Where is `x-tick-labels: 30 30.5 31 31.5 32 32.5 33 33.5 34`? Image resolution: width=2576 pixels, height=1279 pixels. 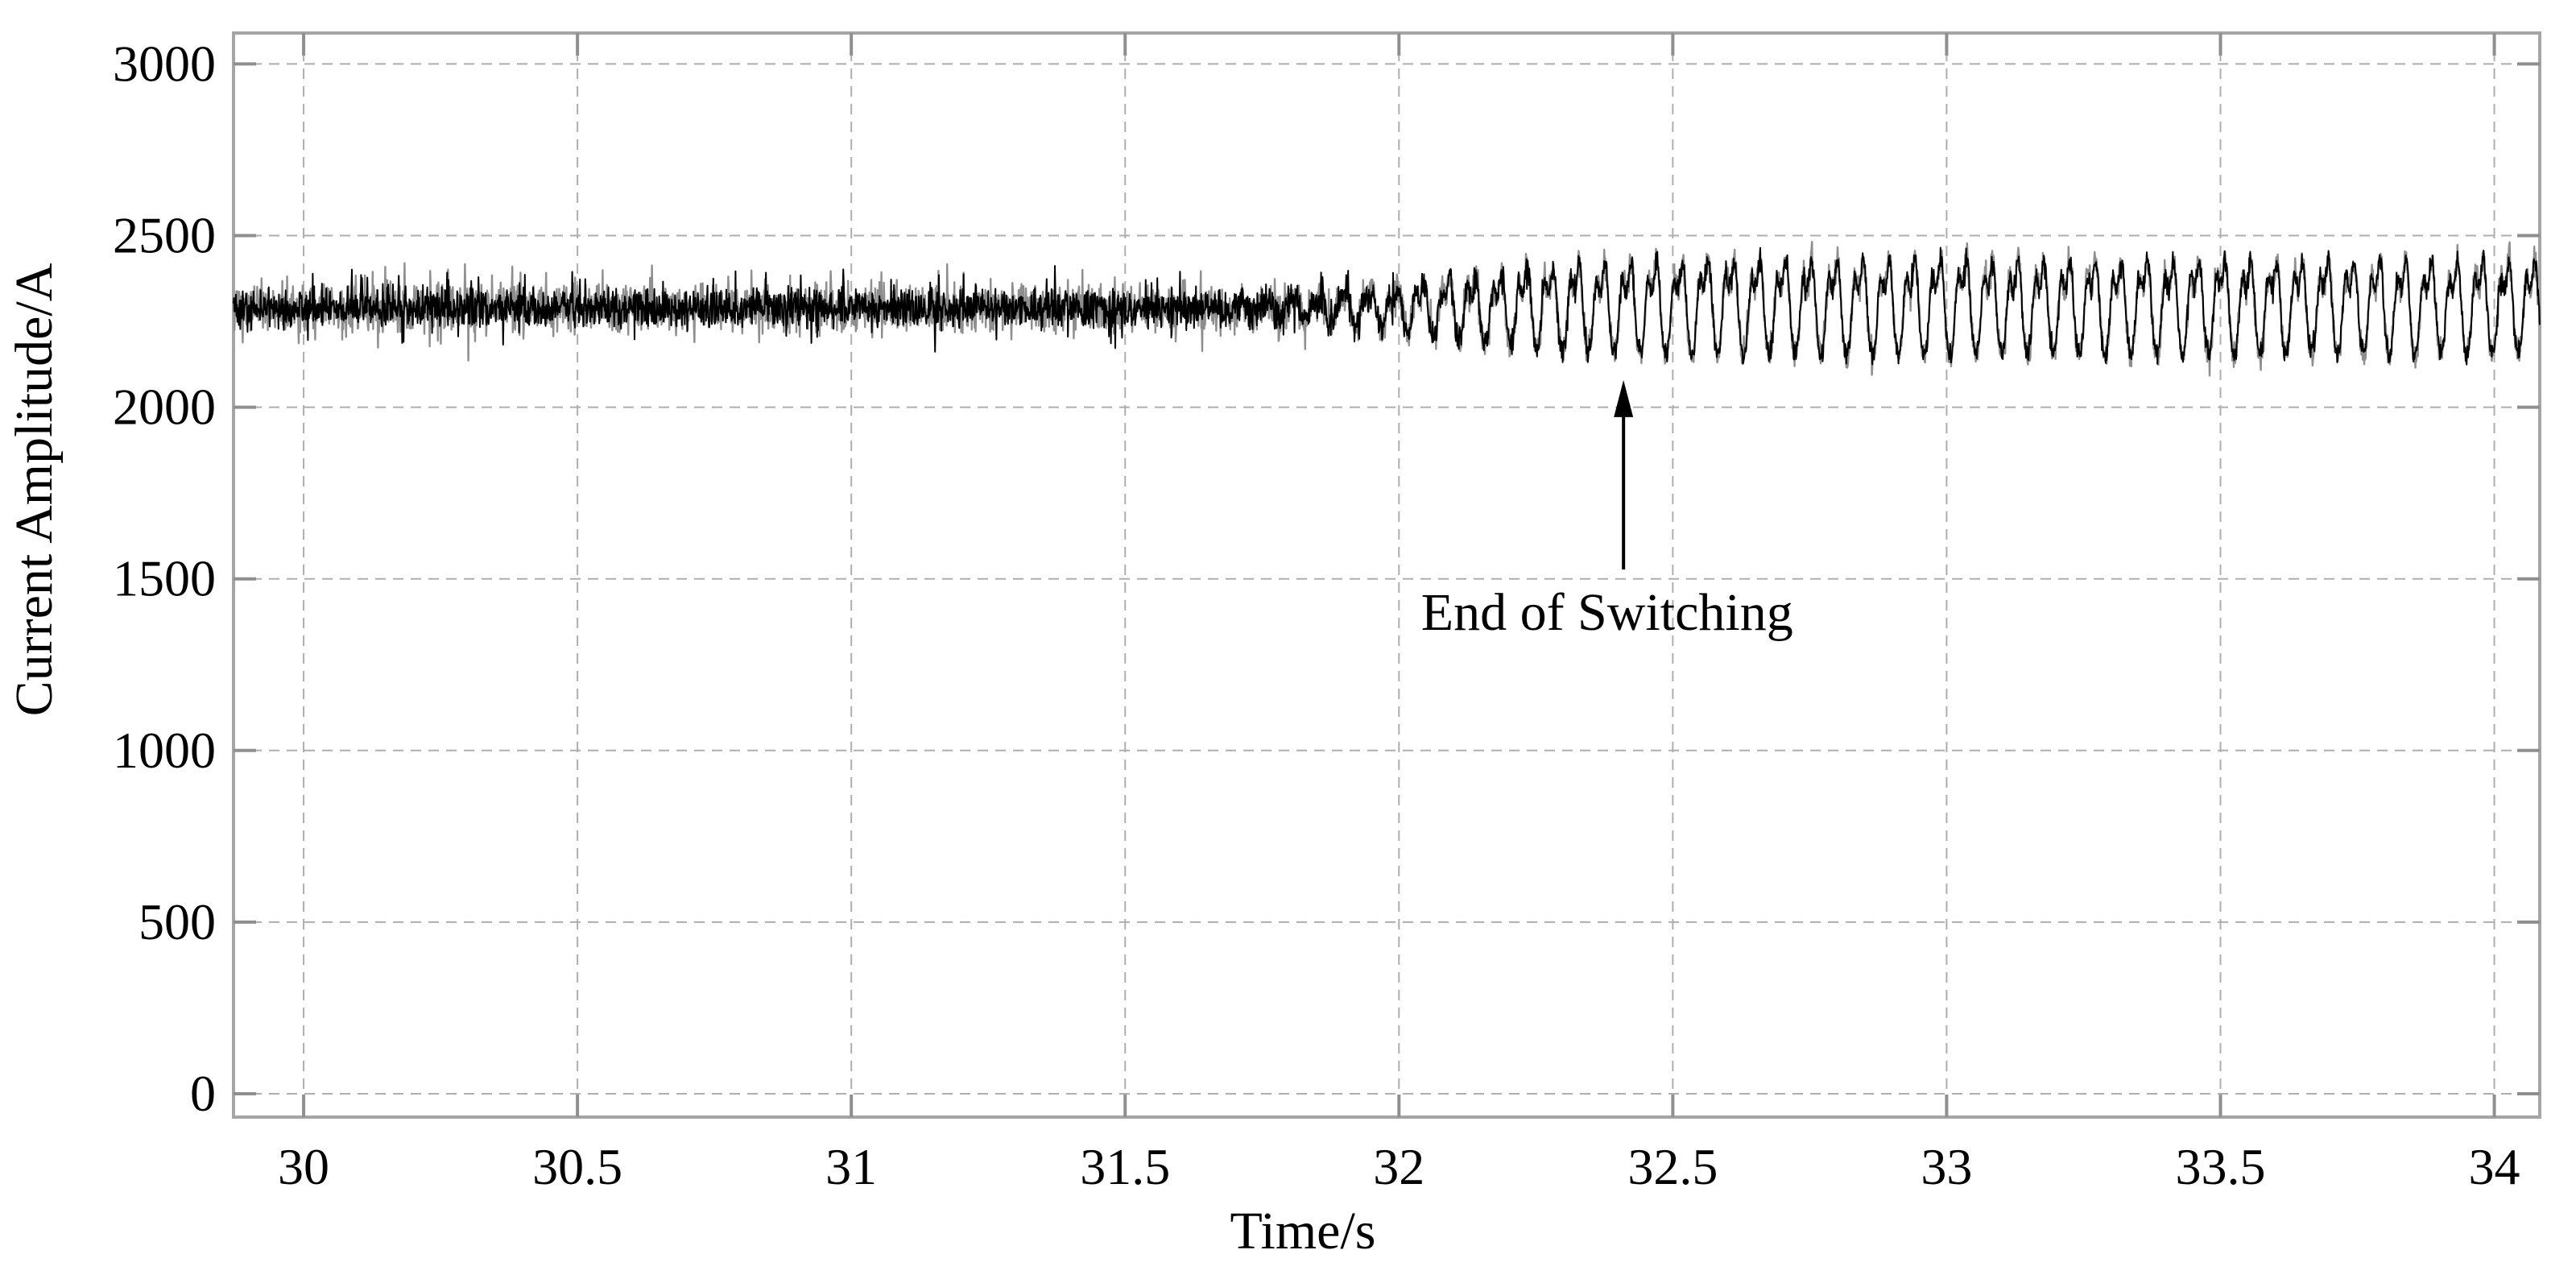
x-tick-labels: 30 30.5 31 31.5 32 32.5 33 33.5 34 is located at coordinates (1399, 1166).